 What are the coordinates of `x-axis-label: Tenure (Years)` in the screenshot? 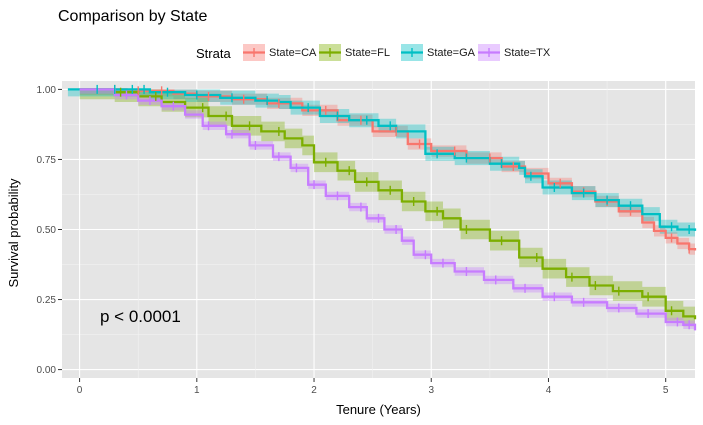 It's located at (378, 409).